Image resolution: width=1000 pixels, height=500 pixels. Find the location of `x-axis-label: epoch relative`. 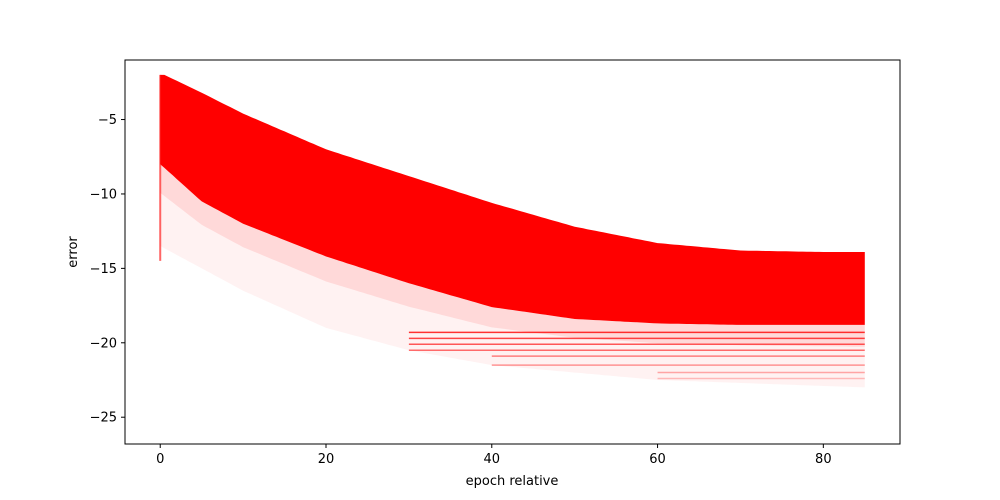

x-axis-label: epoch relative is located at coordinates (512, 481).